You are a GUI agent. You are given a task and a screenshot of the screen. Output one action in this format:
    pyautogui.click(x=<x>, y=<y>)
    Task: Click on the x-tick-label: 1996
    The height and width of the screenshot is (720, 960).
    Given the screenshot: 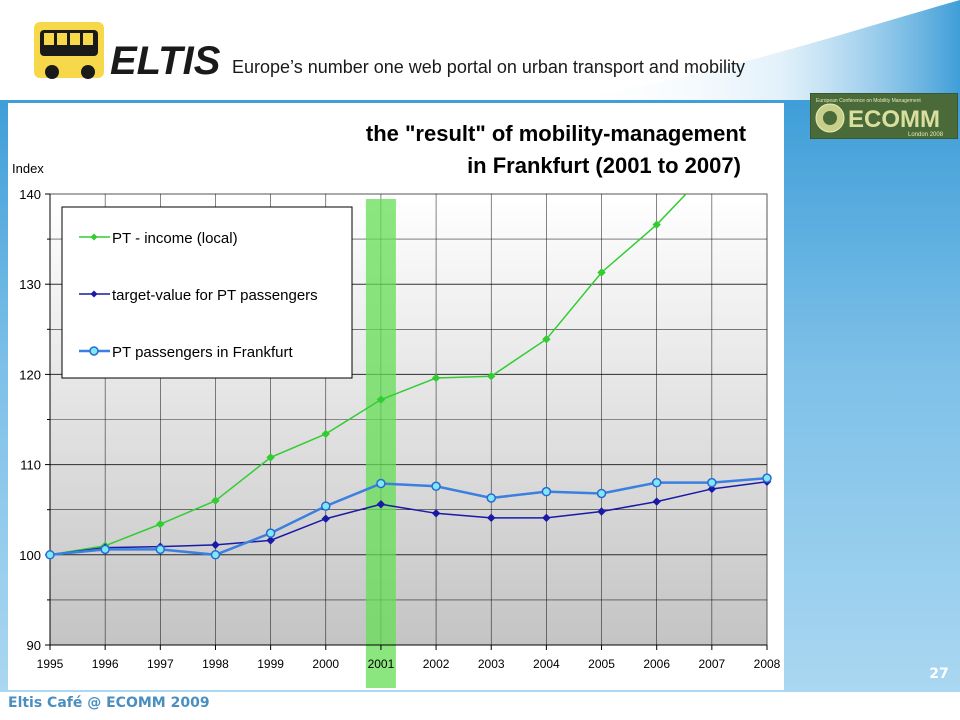 What is the action you would take?
    pyautogui.click(x=105, y=664)
    